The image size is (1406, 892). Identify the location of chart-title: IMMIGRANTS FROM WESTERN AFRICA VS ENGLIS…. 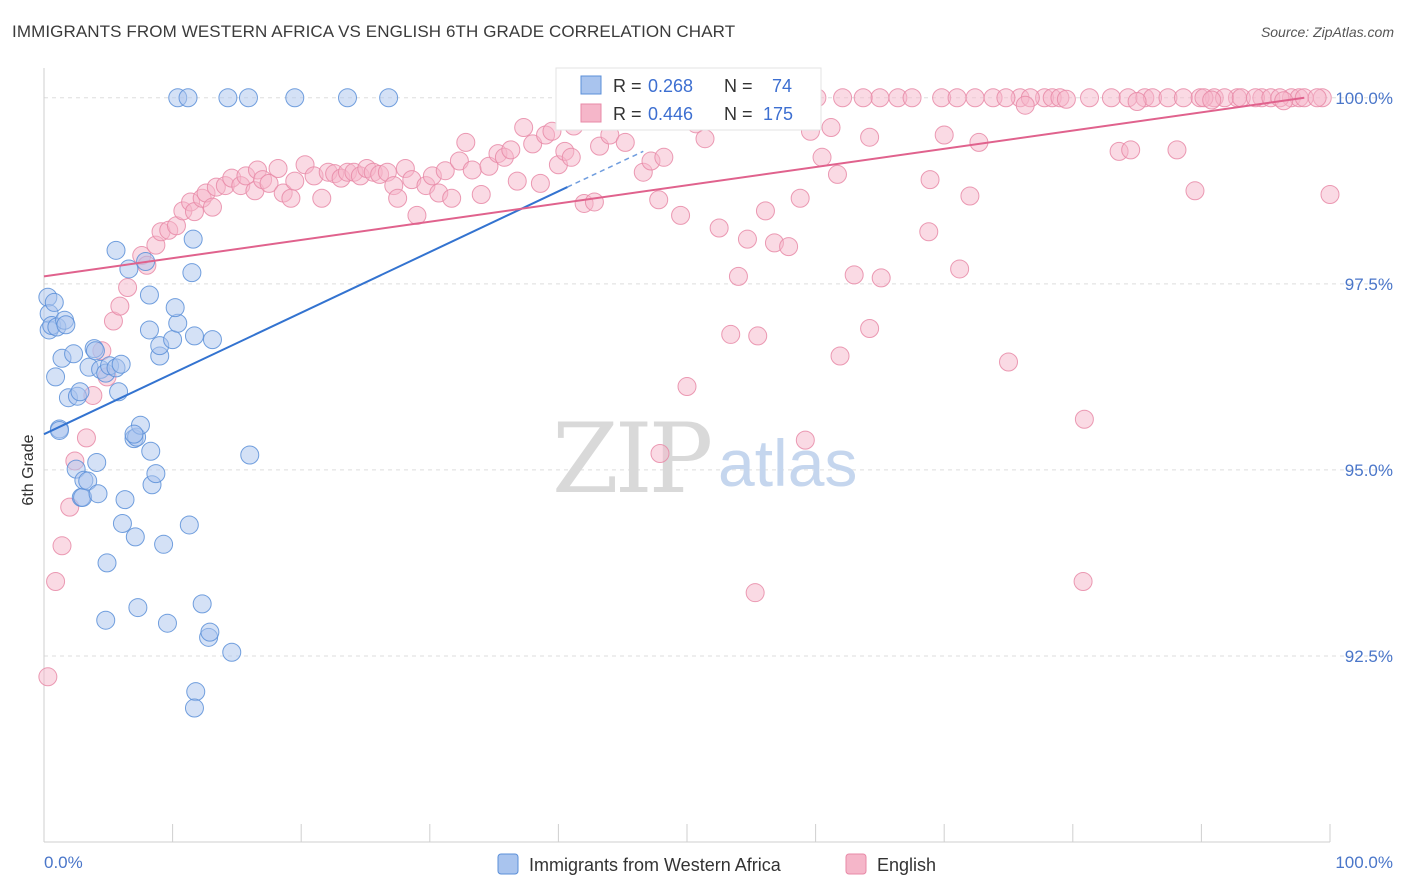
(374, 31).